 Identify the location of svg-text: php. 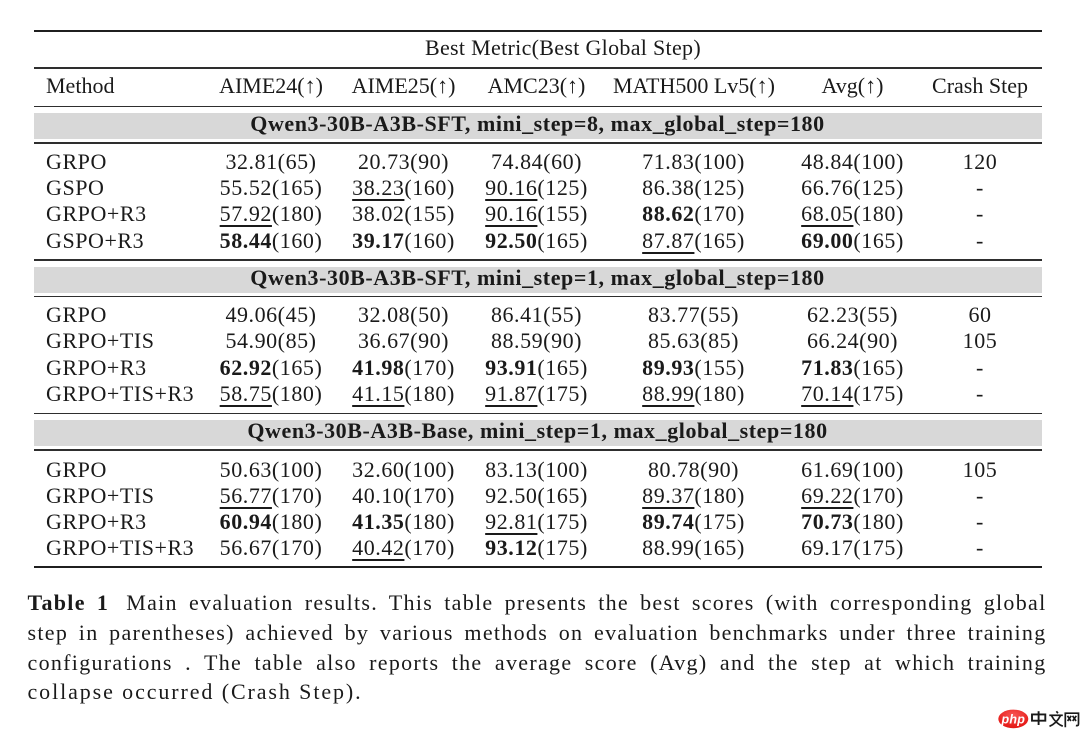
(1013, 719).